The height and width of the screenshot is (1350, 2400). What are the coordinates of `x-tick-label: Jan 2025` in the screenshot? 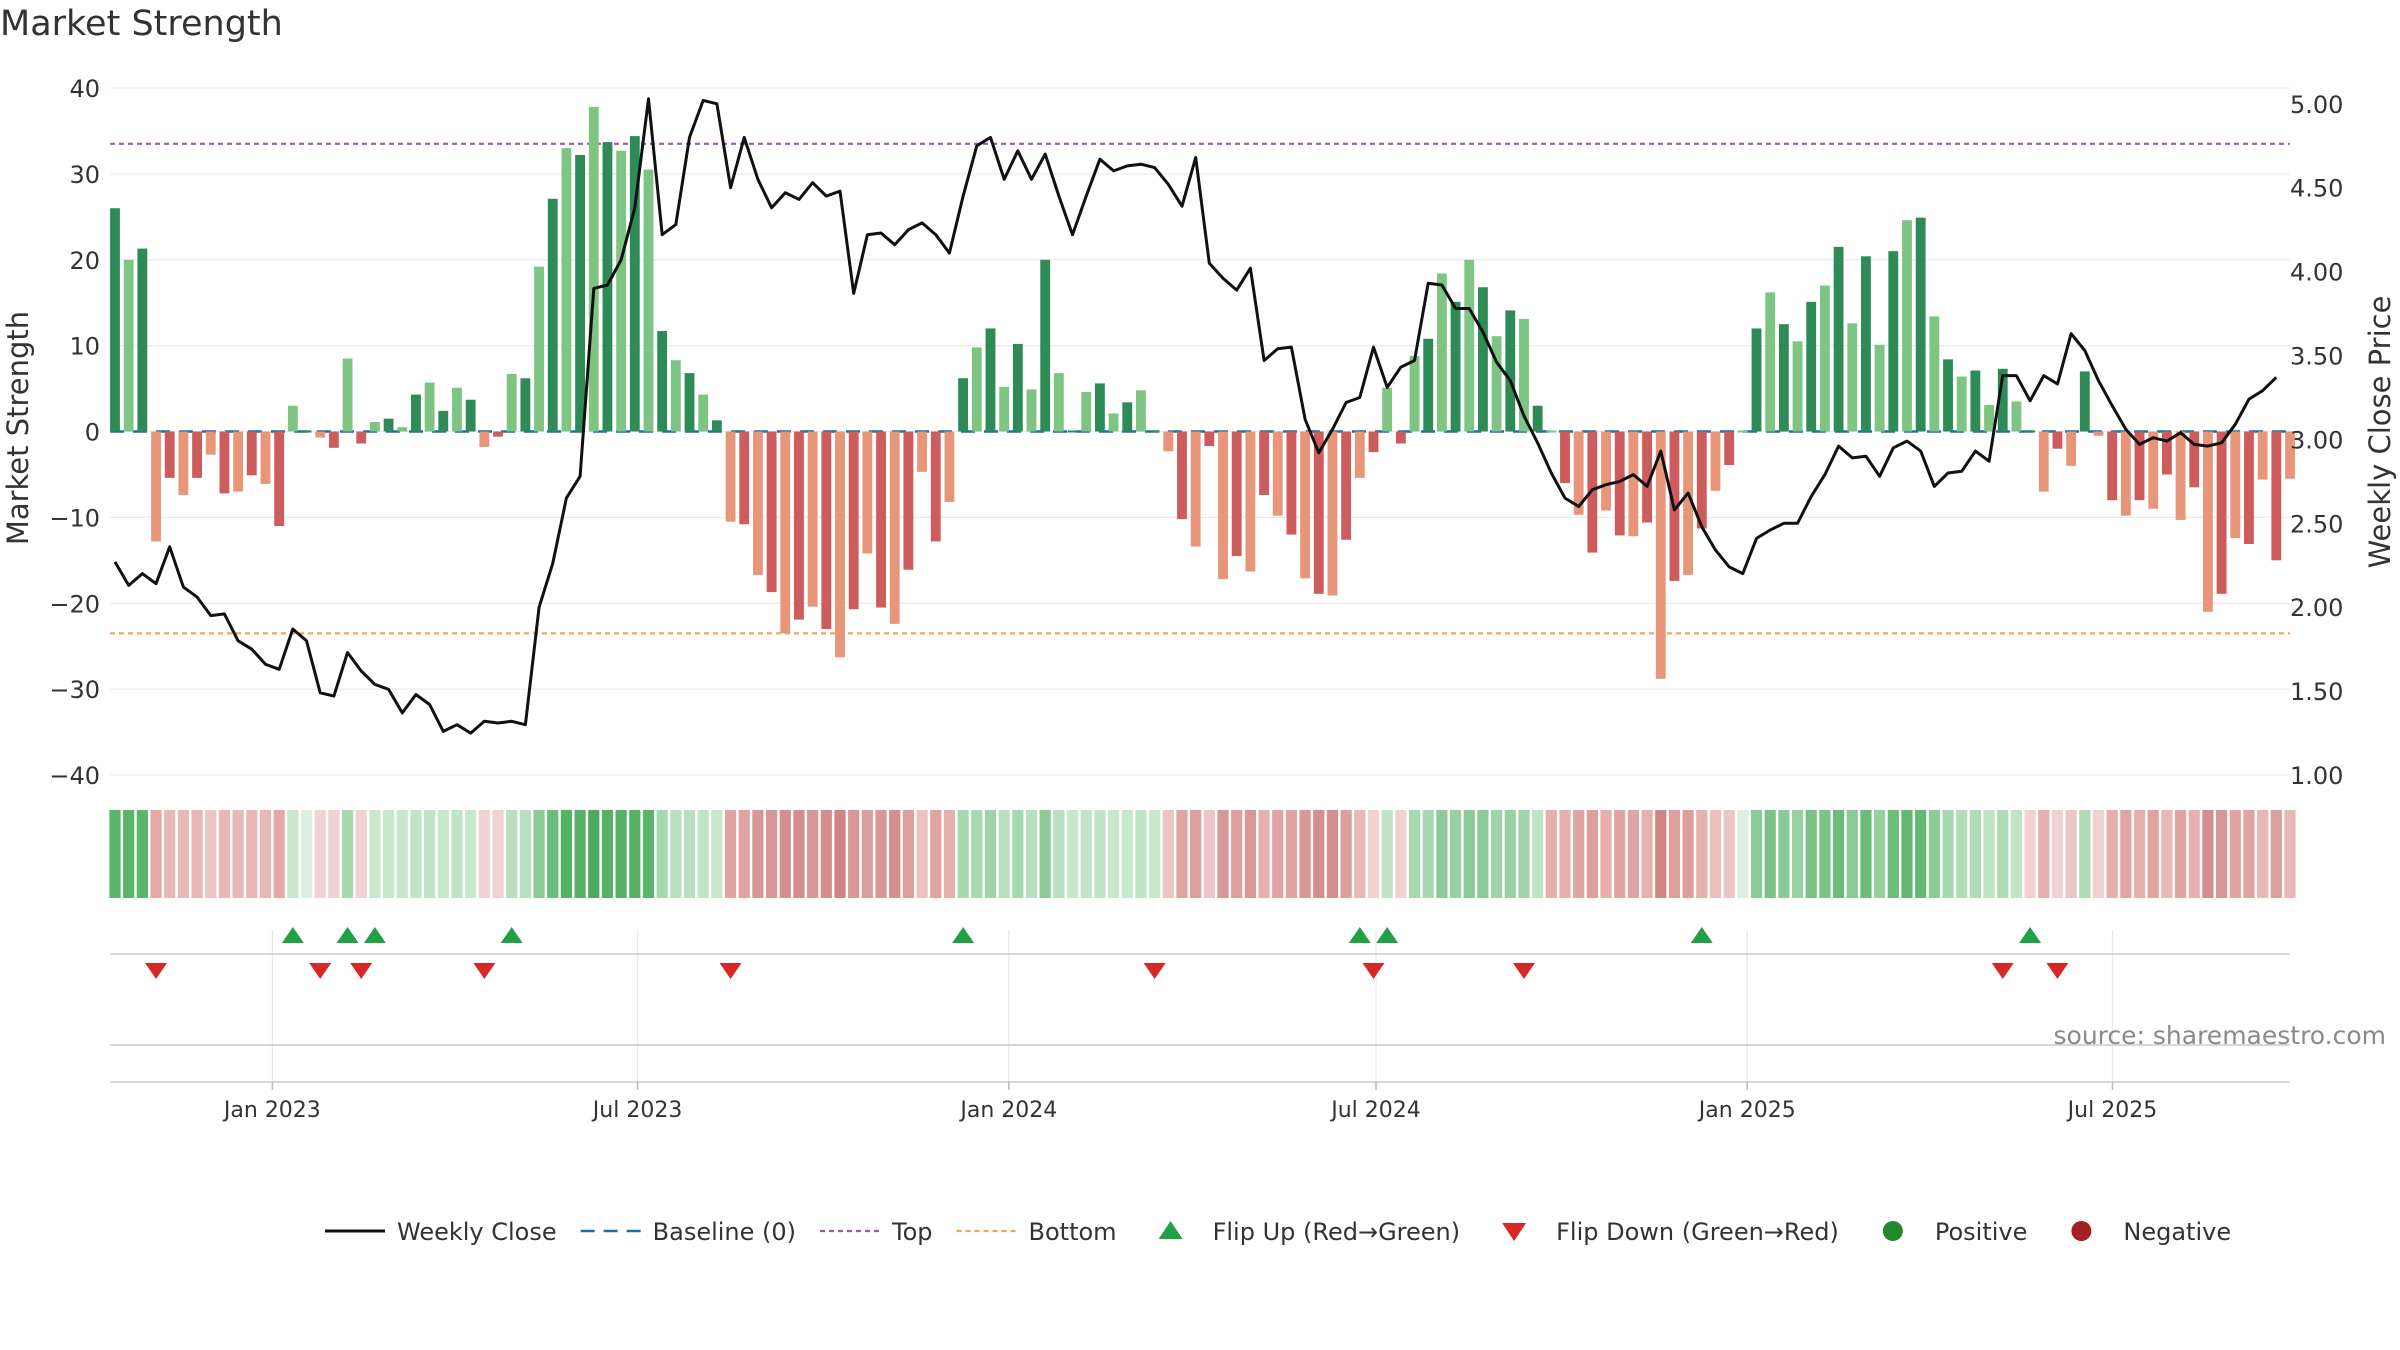 It's located at (1746, 1110).